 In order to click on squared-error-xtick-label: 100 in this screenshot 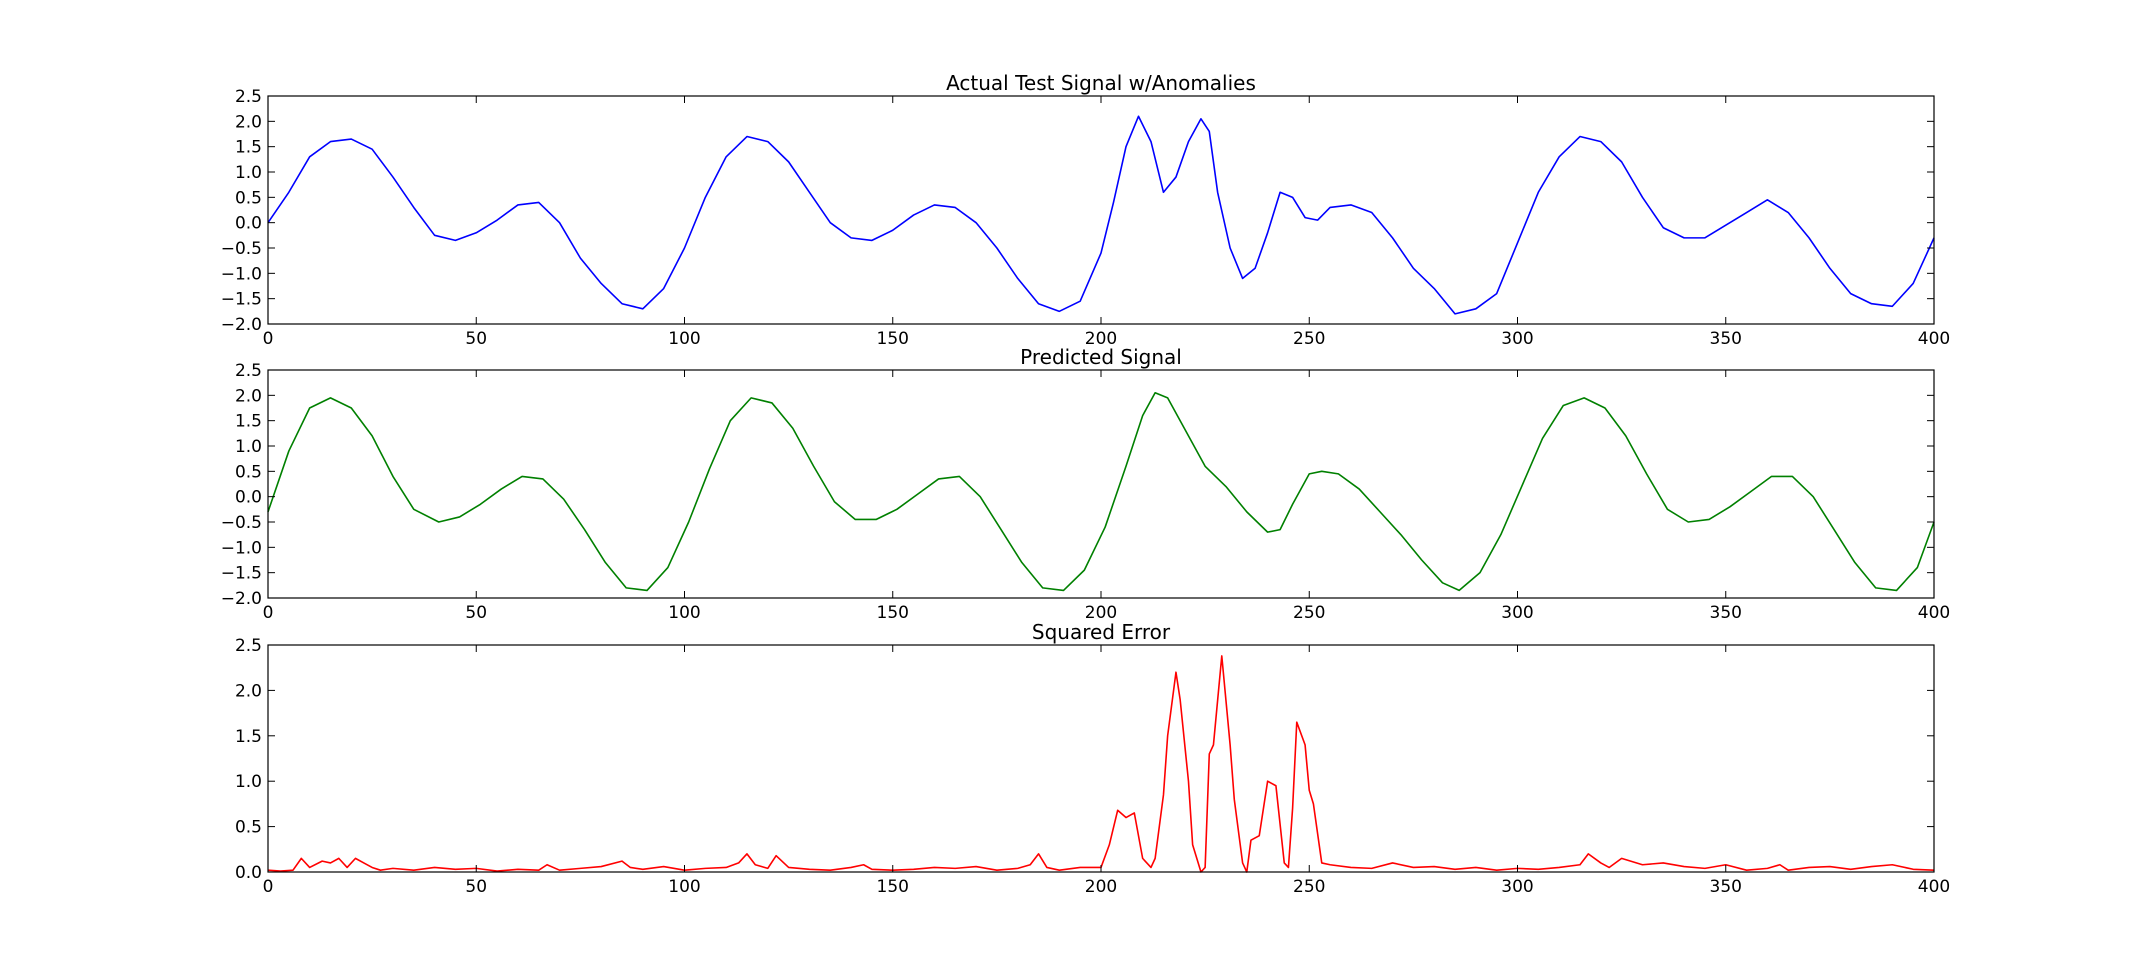, I will do `click(684, 887)`.